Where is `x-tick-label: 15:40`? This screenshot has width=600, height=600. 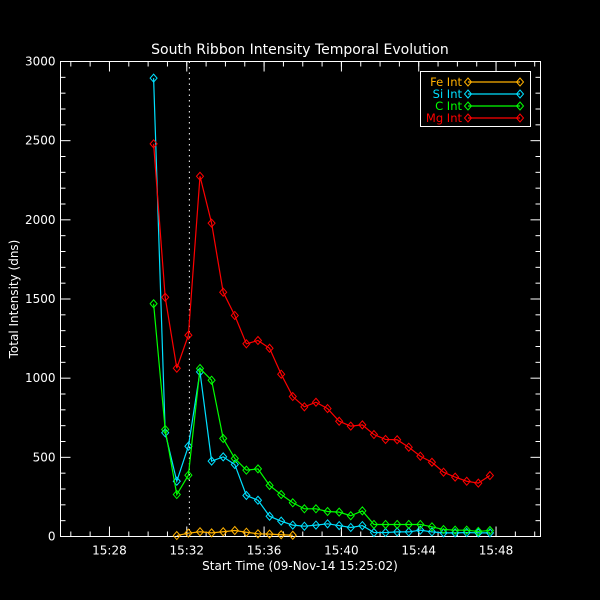 x-tick-label: 15:40 is located at coordinates (341, 551).